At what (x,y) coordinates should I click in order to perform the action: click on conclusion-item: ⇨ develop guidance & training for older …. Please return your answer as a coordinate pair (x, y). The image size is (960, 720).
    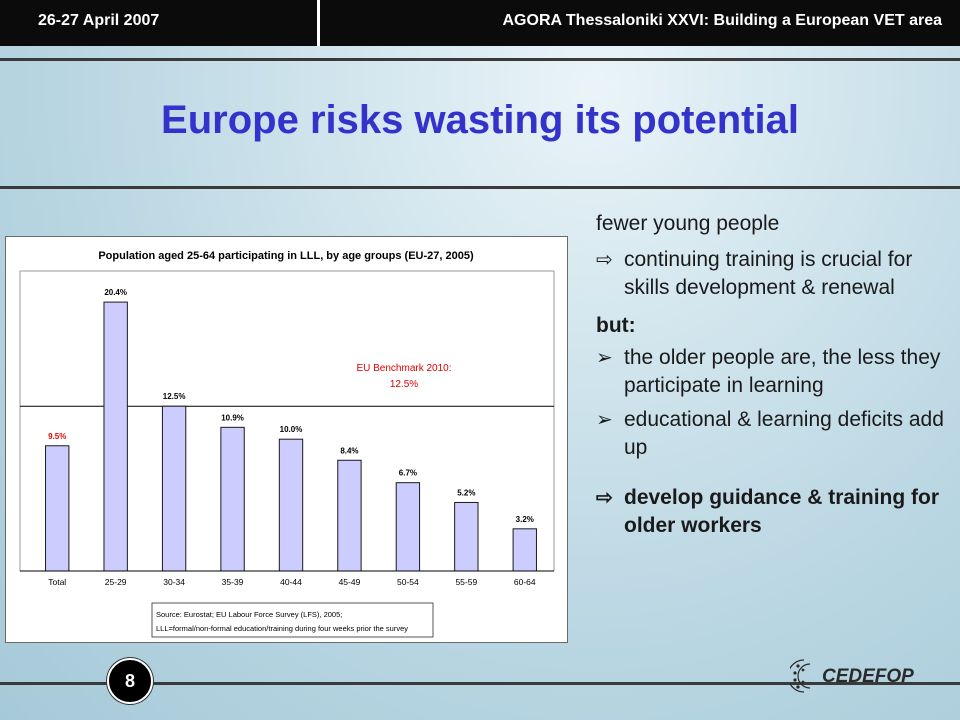
    Looking at the image, I should click on (776, 512).